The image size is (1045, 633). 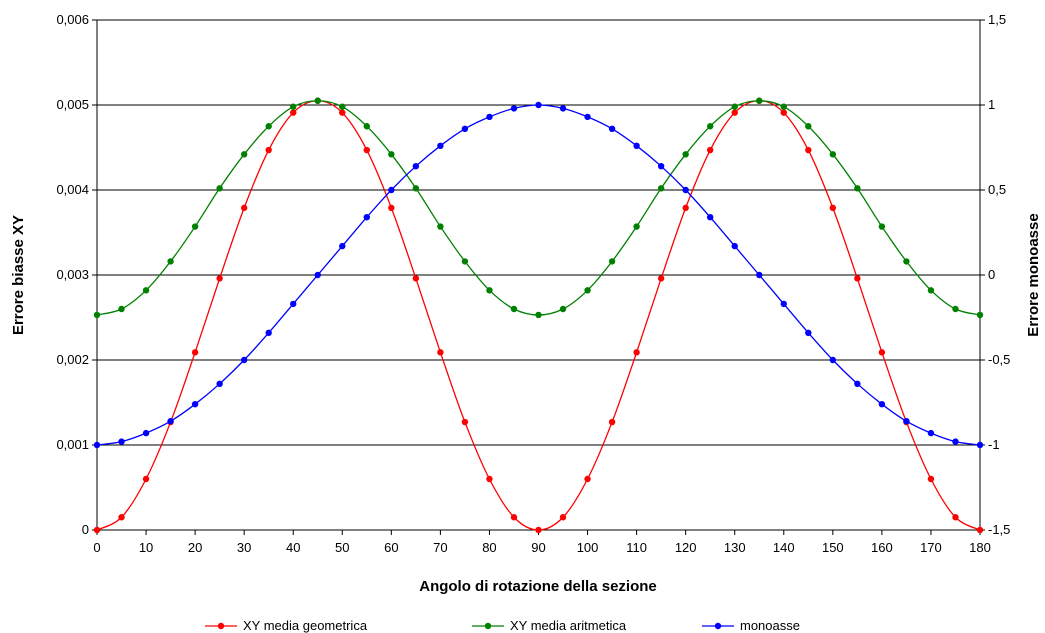 What do you see at coordinates (293, 547) in the screenshot?
I see `x-tick-label: 40` at bounding box center [293, 547].